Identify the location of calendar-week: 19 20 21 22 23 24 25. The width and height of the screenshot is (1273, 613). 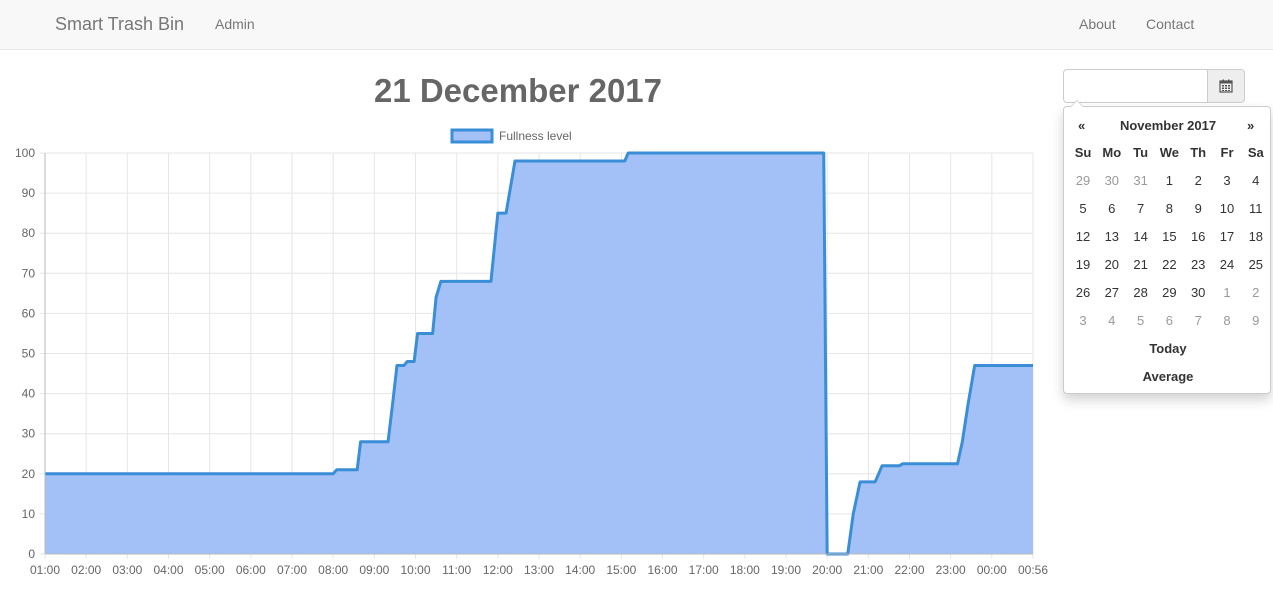
(1168, 265).